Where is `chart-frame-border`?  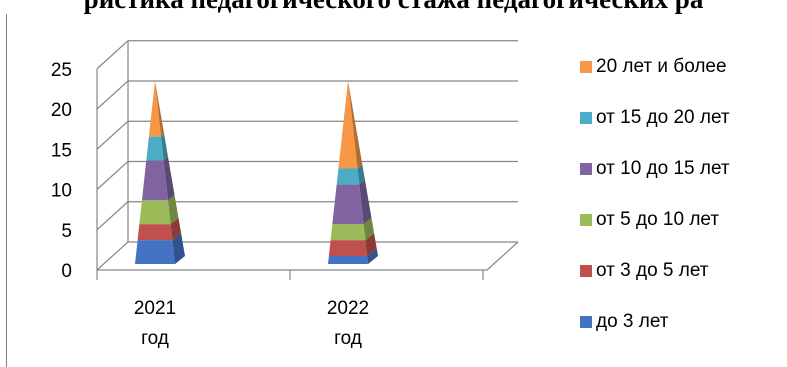 chart-frame-border is located at coordinates (6, 190).